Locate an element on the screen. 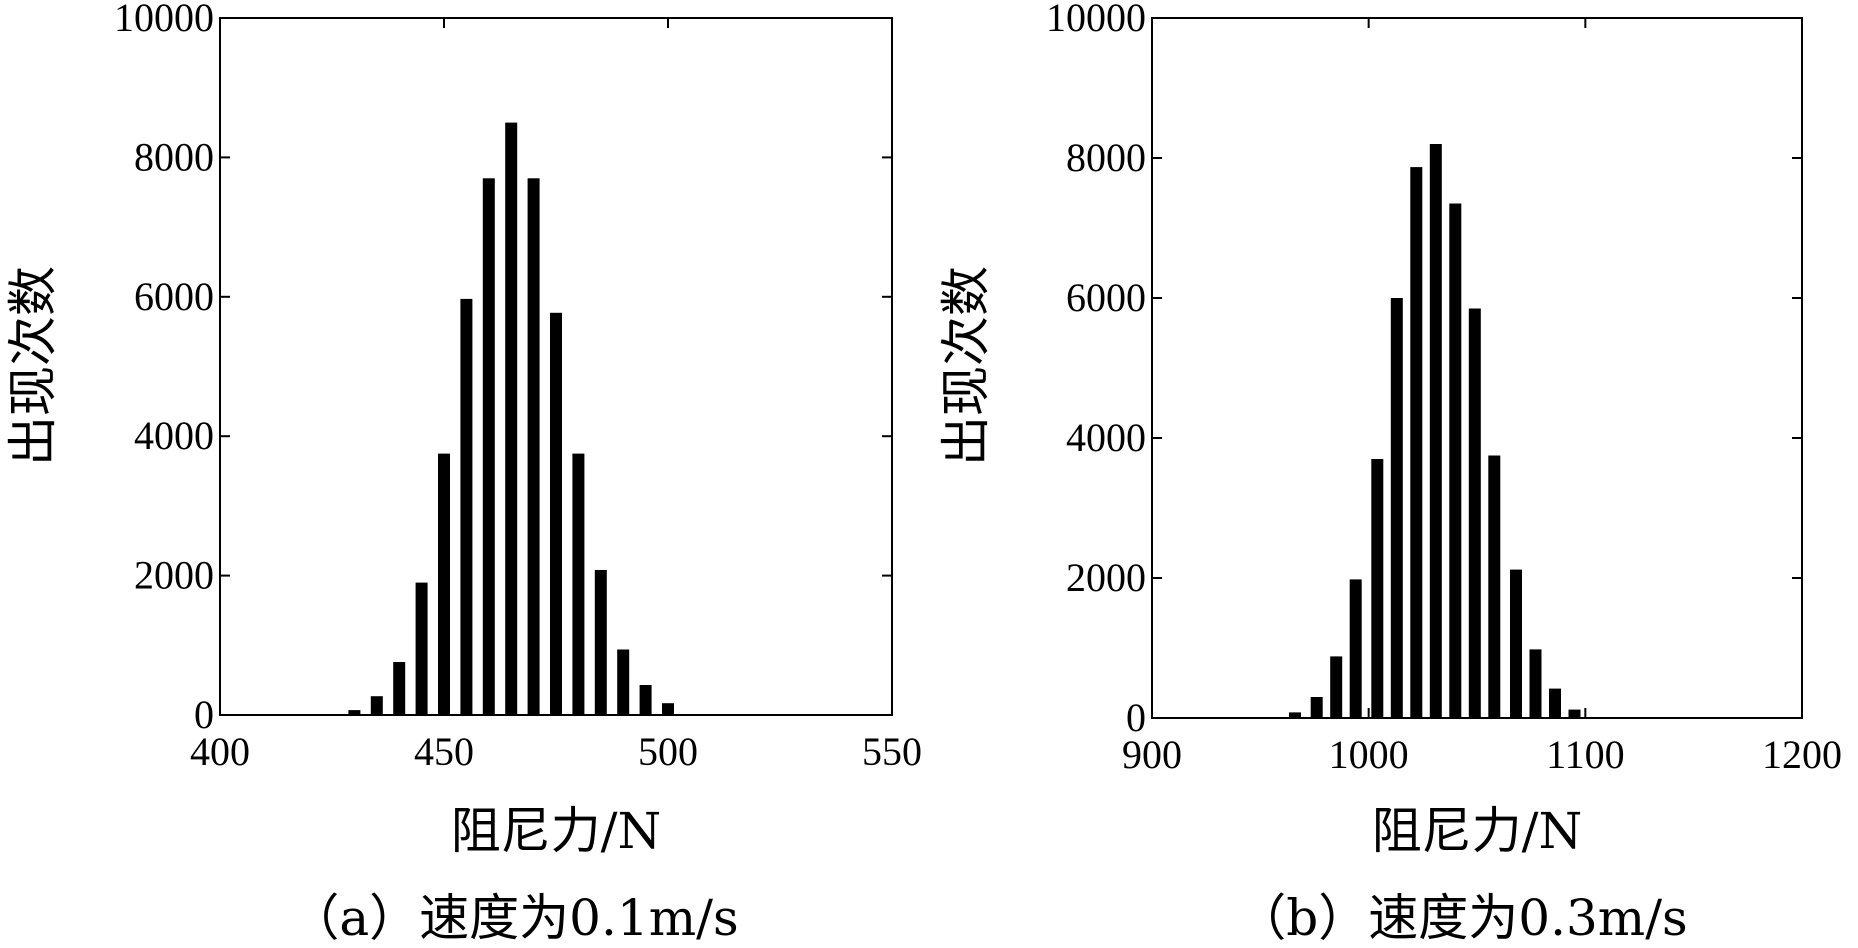  x-axis-label-a: 阻尼力/N is located at coordinates (556, 831).